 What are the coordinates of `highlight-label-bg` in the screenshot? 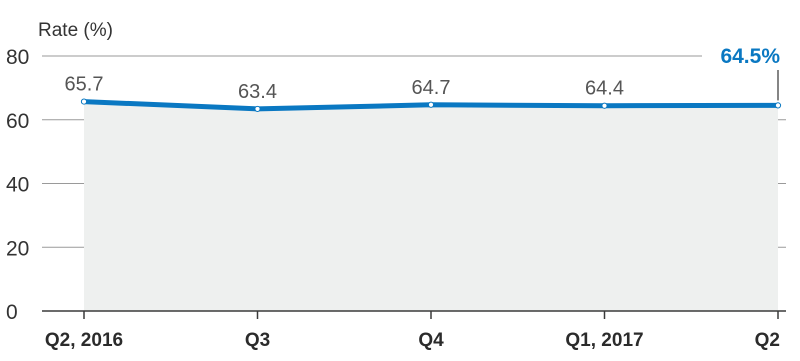 It's located at (746, 55).